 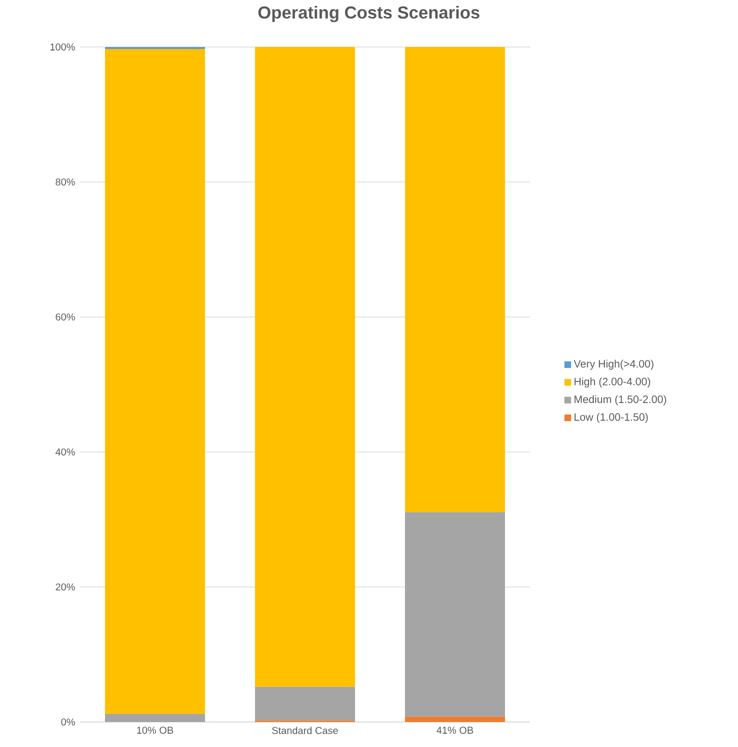 What do you see at coordinates (614, 365) in the screenshot?
I see `legend-label: Very High(>4.00)` at bounding box center [614, 365].